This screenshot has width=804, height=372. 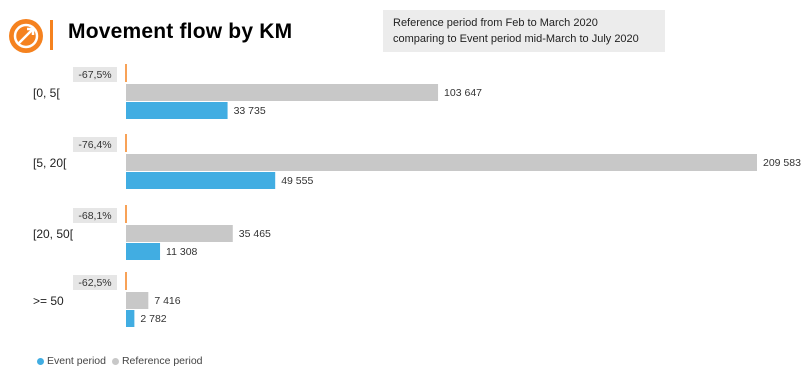 What do you see at coordinates (153, 319) in the screenshot?
I see `event-value-label: 2 782` at bounding box center [153, 319].